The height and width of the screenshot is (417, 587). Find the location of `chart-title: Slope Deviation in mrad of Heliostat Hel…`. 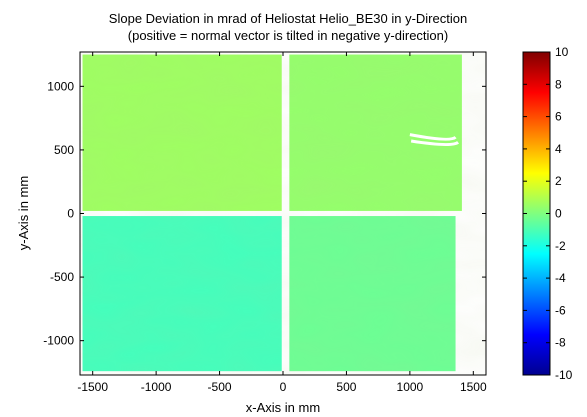

chart-title: Slope Deviation in mrad of Heliostat Hel… is located at coordinates (288, 18).